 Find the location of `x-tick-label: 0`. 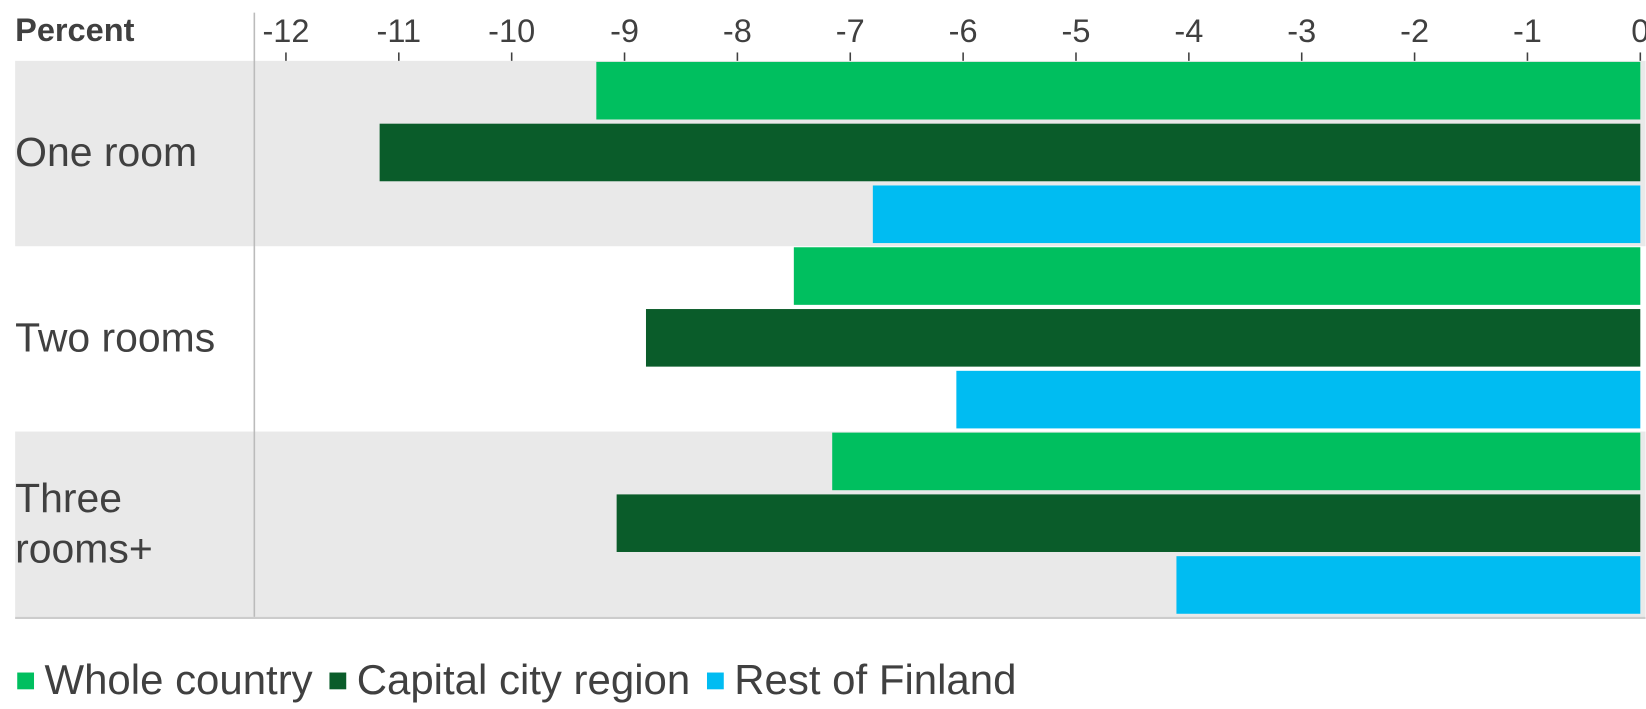

x-tick-label: 0 is located at coordinates (1638, 31).